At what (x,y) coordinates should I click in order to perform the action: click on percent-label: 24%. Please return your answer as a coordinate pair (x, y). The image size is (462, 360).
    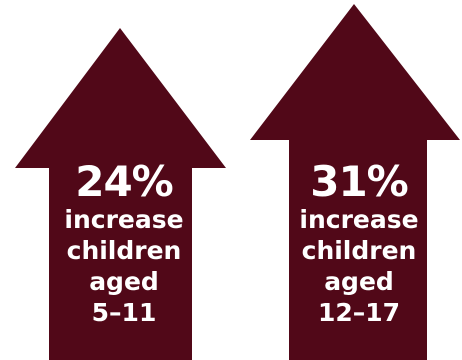
    Looking at the image, I should click on (124, 181).